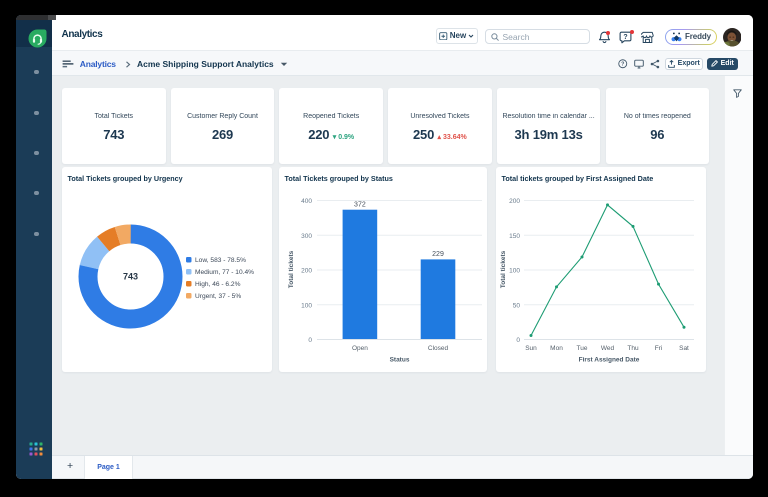 The image size is (768, 497). I want to click on svg-text: Wed, so click(608, 348).